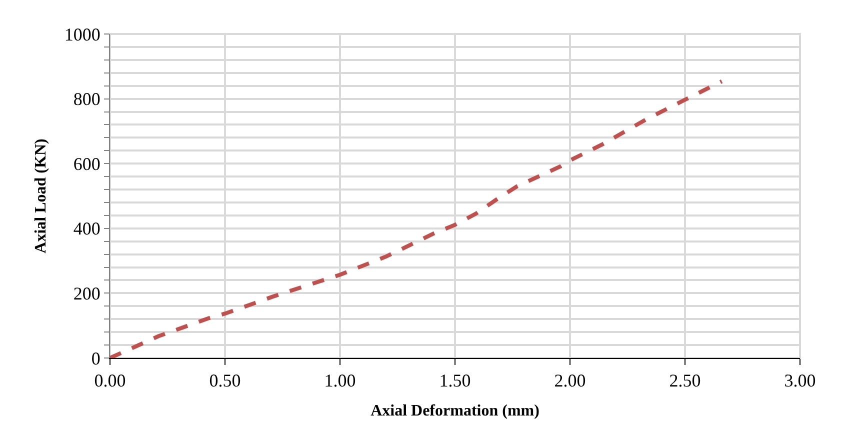  What do you see at coordinates (41, 196) in the screenshot?
I see `y-axis-title: Axial Load (KN)` at bounding box center [41, 196].